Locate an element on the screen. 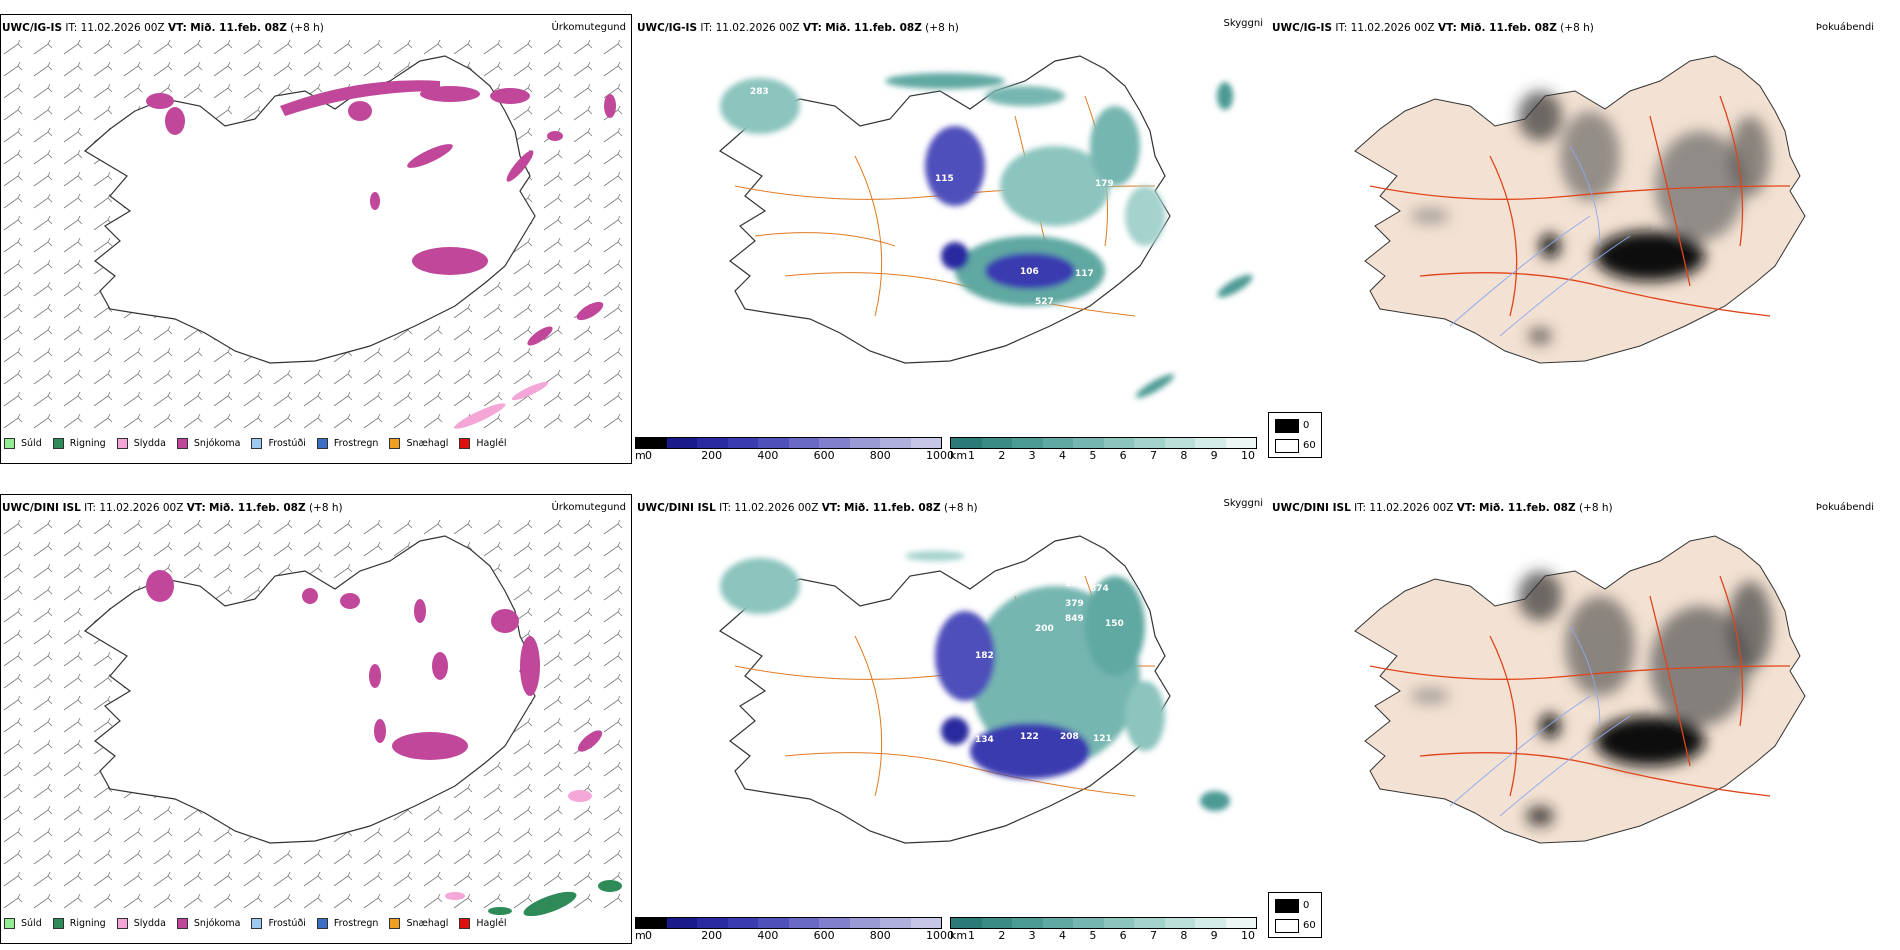  visibility-values: 283 131 229 241 115 179 106 117 527 is located at coordinates (932, 197).